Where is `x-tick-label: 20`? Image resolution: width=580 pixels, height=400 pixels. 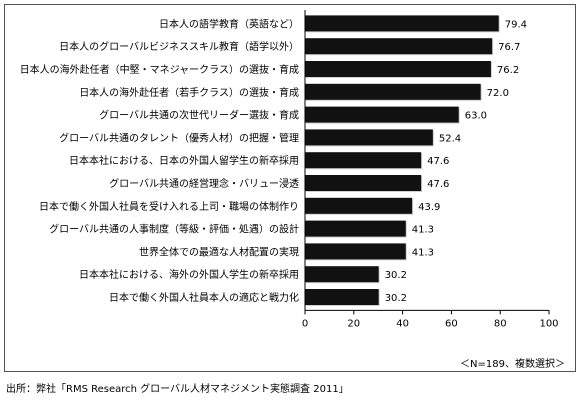 x-tick-label: 20 is located at coordinates (353, 323).